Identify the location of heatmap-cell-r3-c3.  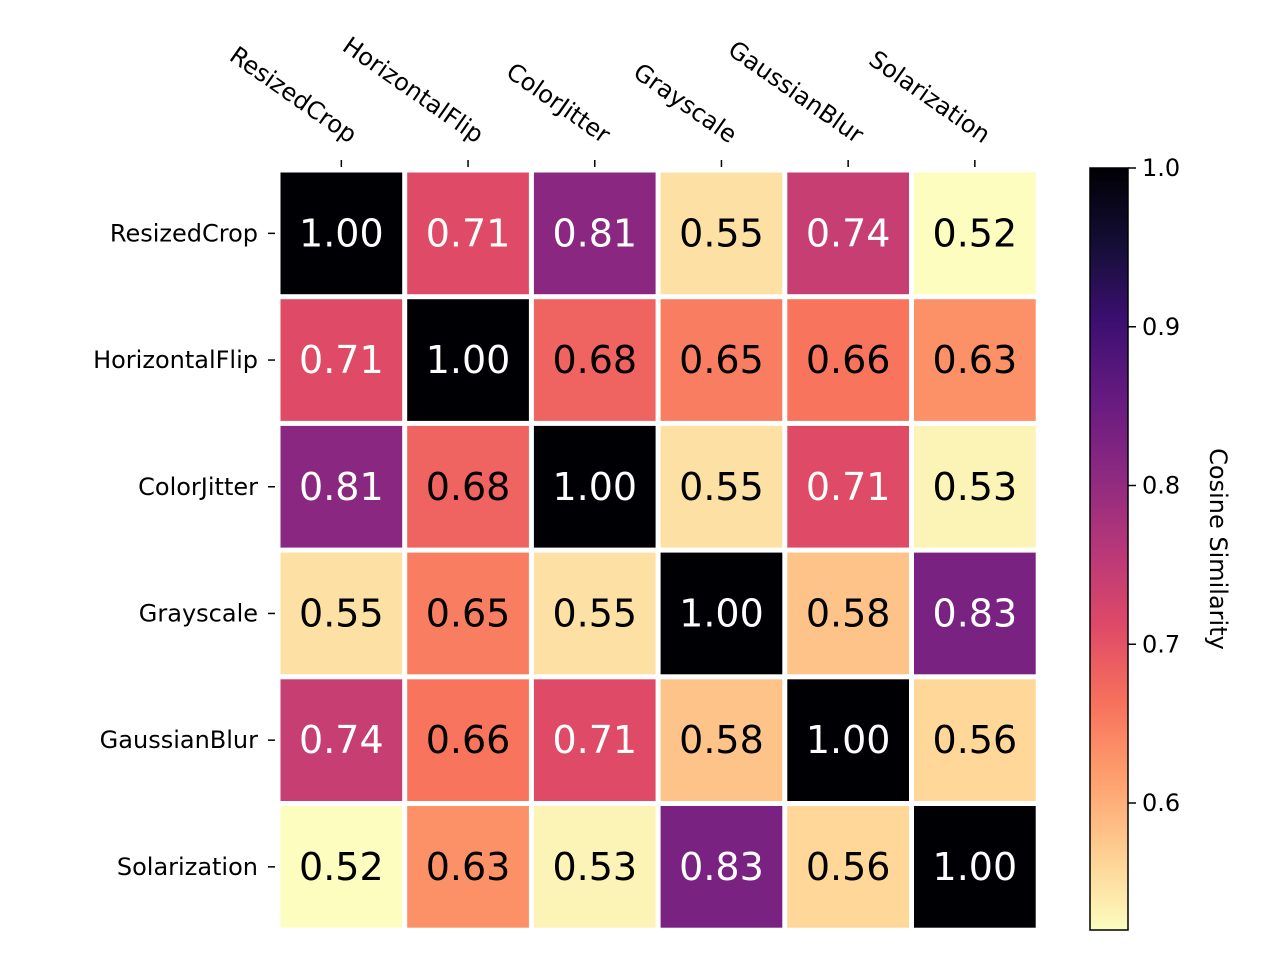
(721, 613).